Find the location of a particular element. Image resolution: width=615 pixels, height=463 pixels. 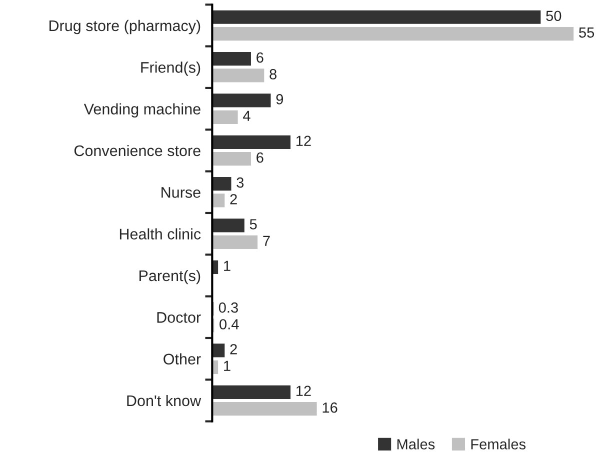

data-label: 50 is located at coordinates (554, 16).